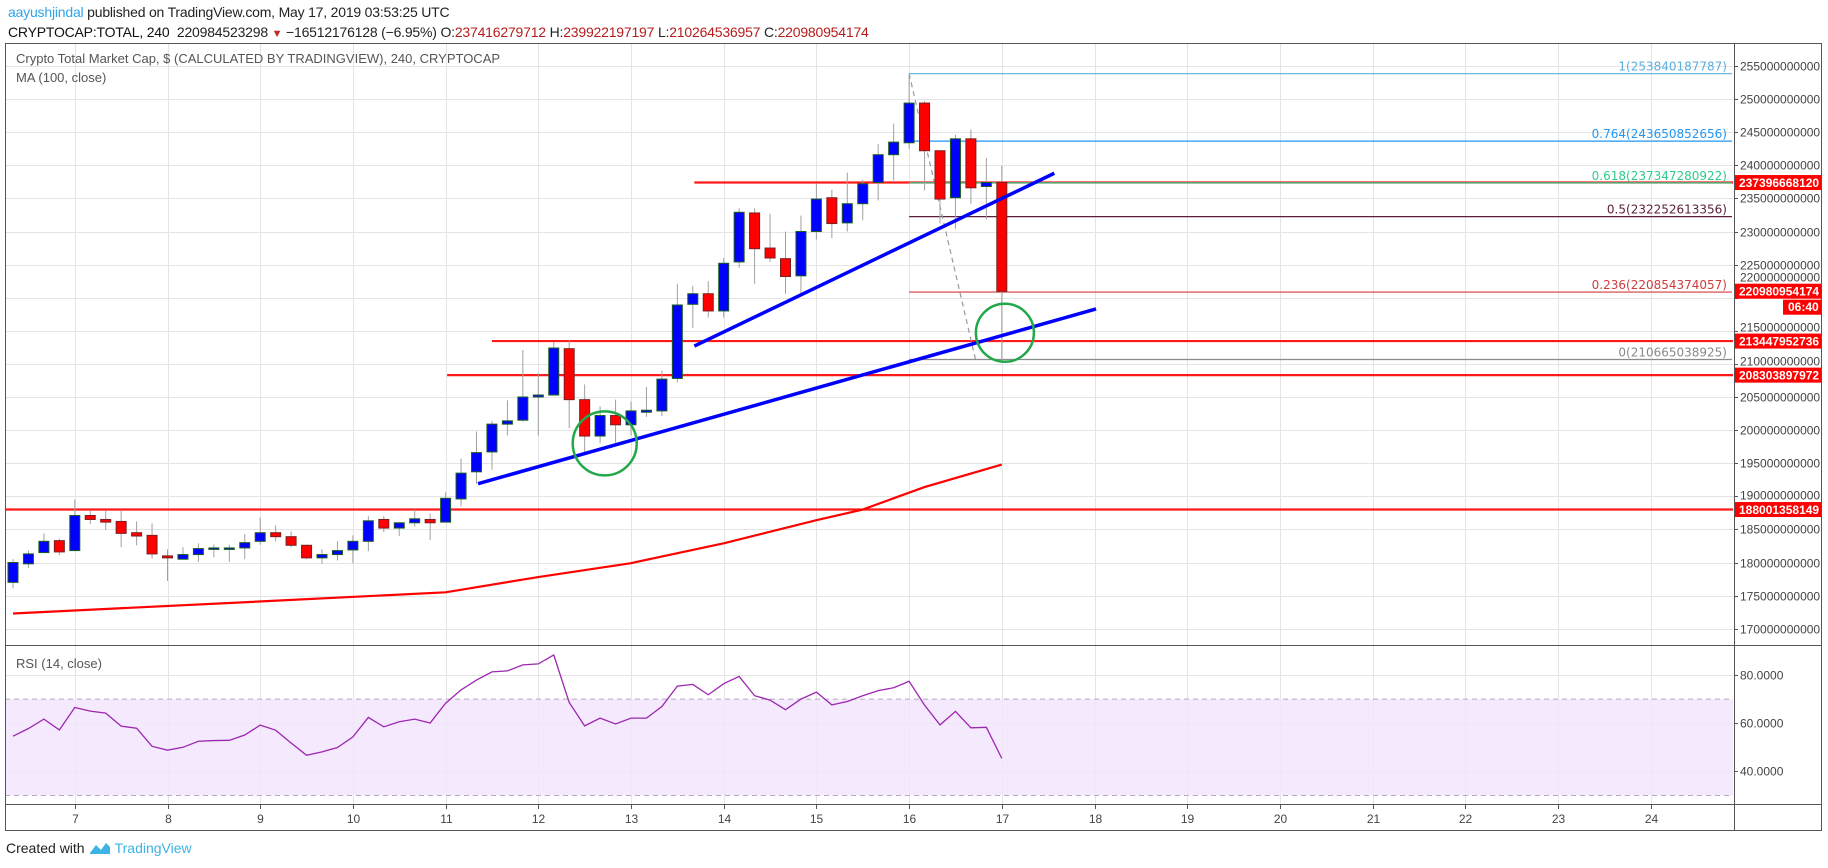 The width and height of the screenshot is (1828, 868). I want to click on y-tick-label: 205000000000, so click(1780, 398).